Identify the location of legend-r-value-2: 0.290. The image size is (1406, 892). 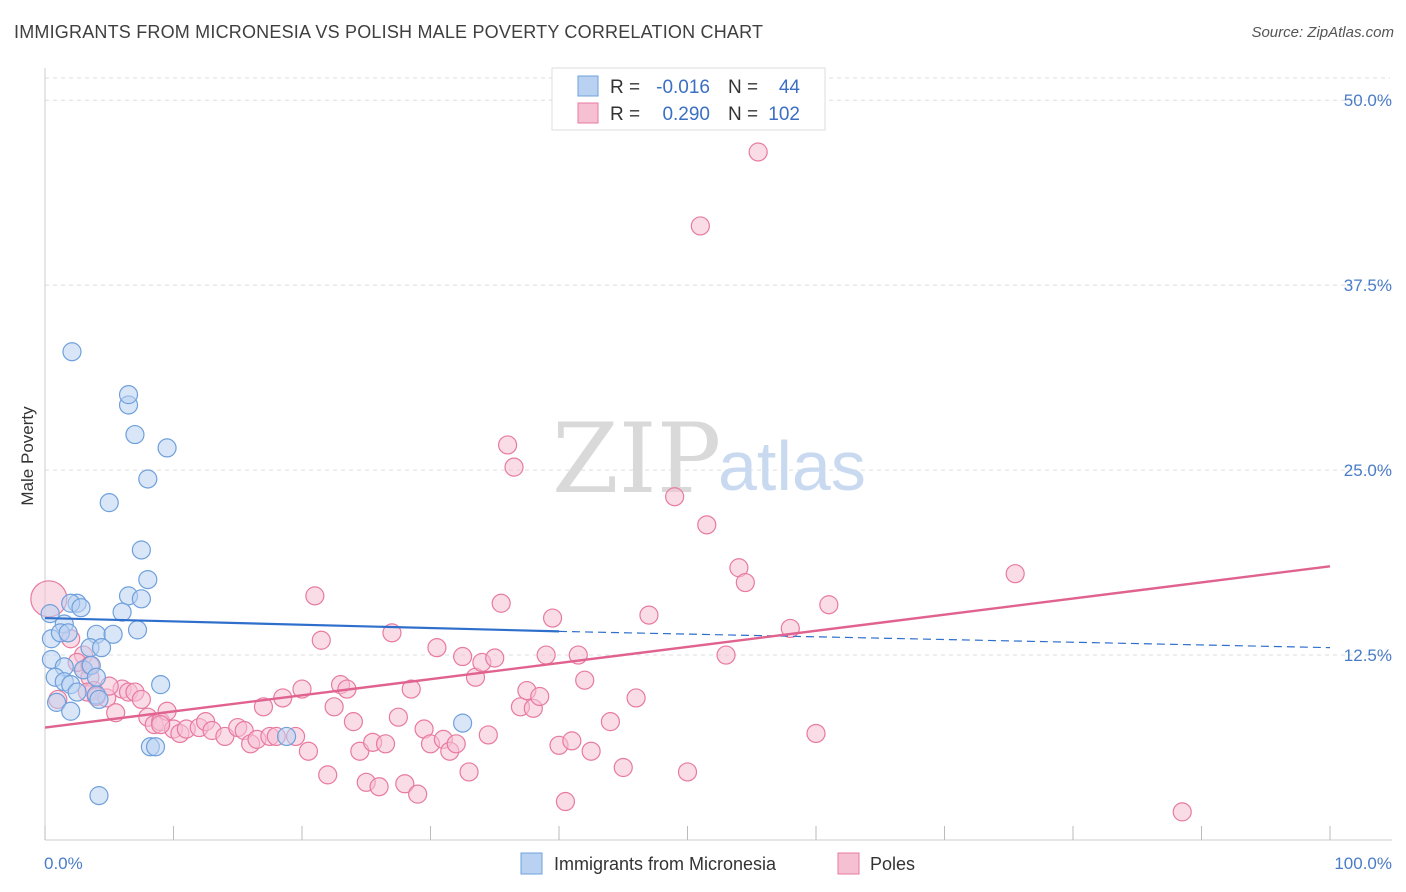
(686, 114).